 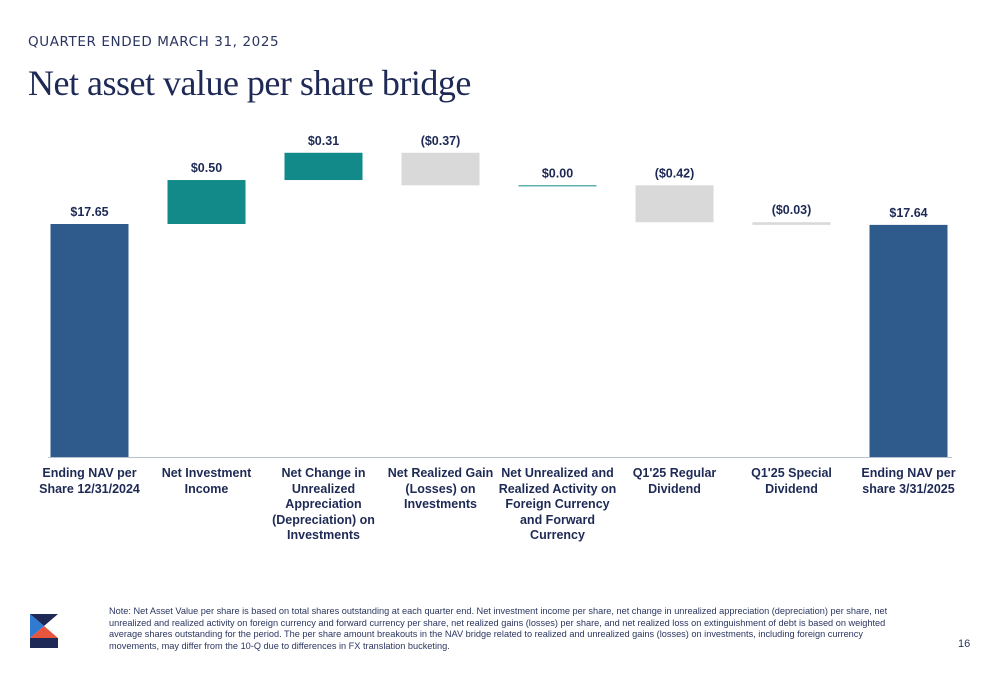 I want to click on category-label: Ending NAV per share 3/31/2025, so click(x=908, y=481).